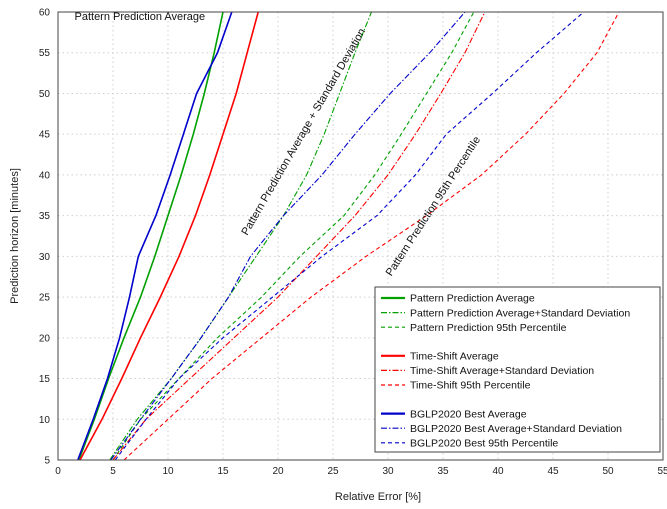 This screenshot has height=509, width=667. What do you see at coordinates (45, 175) in the screenshot?
I see `y-tick-label: 40` at bounding box center [45, 175].